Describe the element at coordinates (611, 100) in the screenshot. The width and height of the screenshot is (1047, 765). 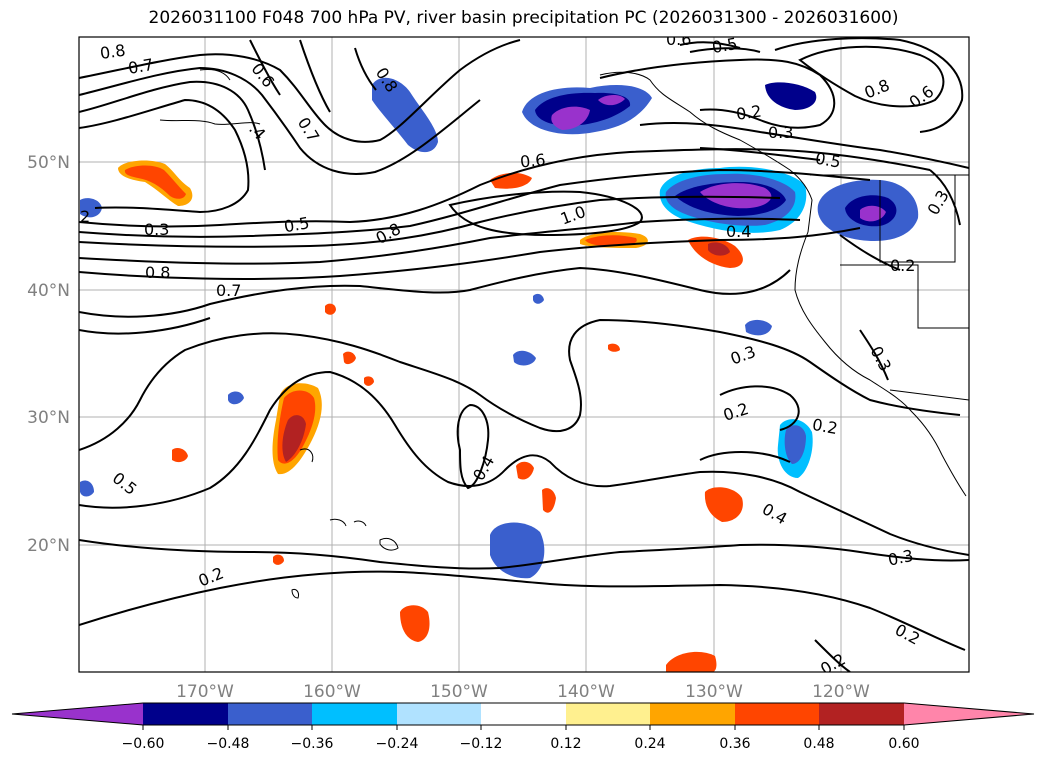
I see `precip-blob-gulf-alaska-peak2` at that location.